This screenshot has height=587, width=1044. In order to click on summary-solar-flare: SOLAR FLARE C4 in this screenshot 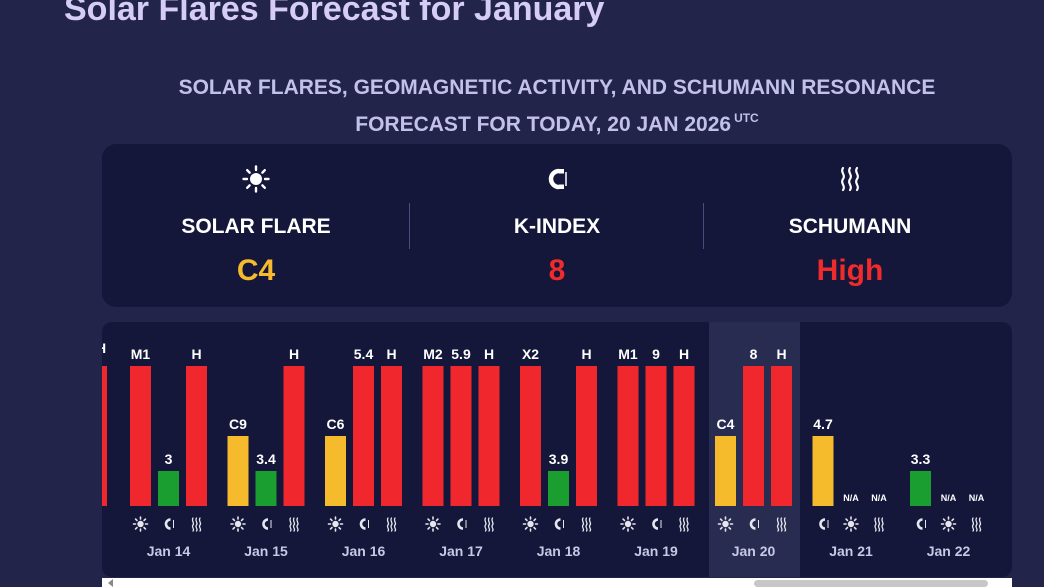, I will do `click(256, 225)`.